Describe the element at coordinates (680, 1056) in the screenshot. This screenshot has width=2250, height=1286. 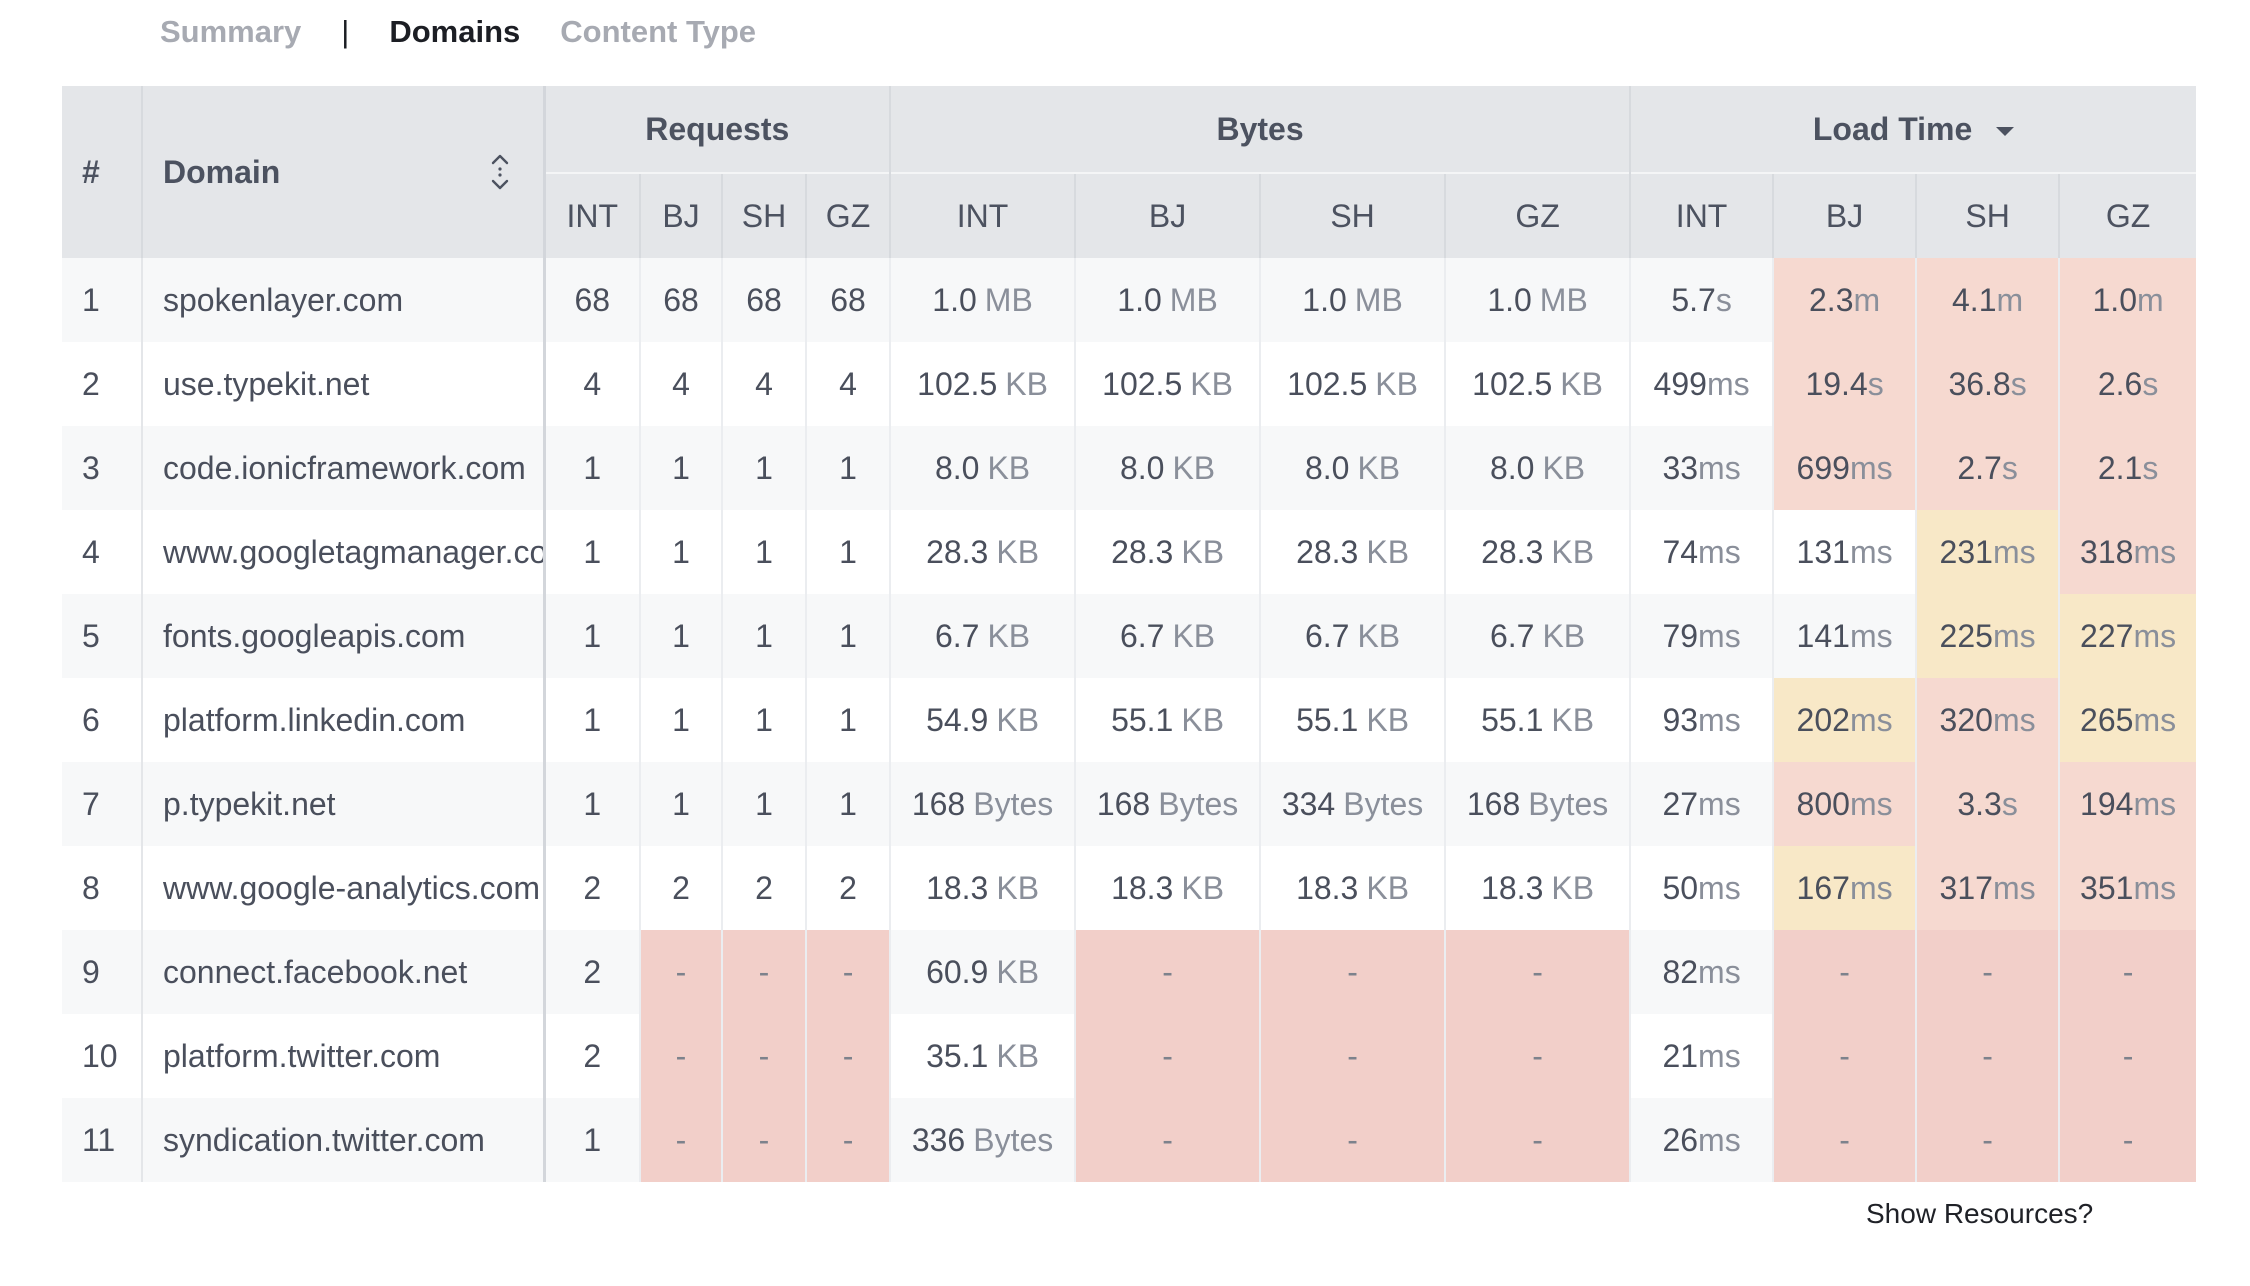
I see `requests-bj-cell: -` at that location.